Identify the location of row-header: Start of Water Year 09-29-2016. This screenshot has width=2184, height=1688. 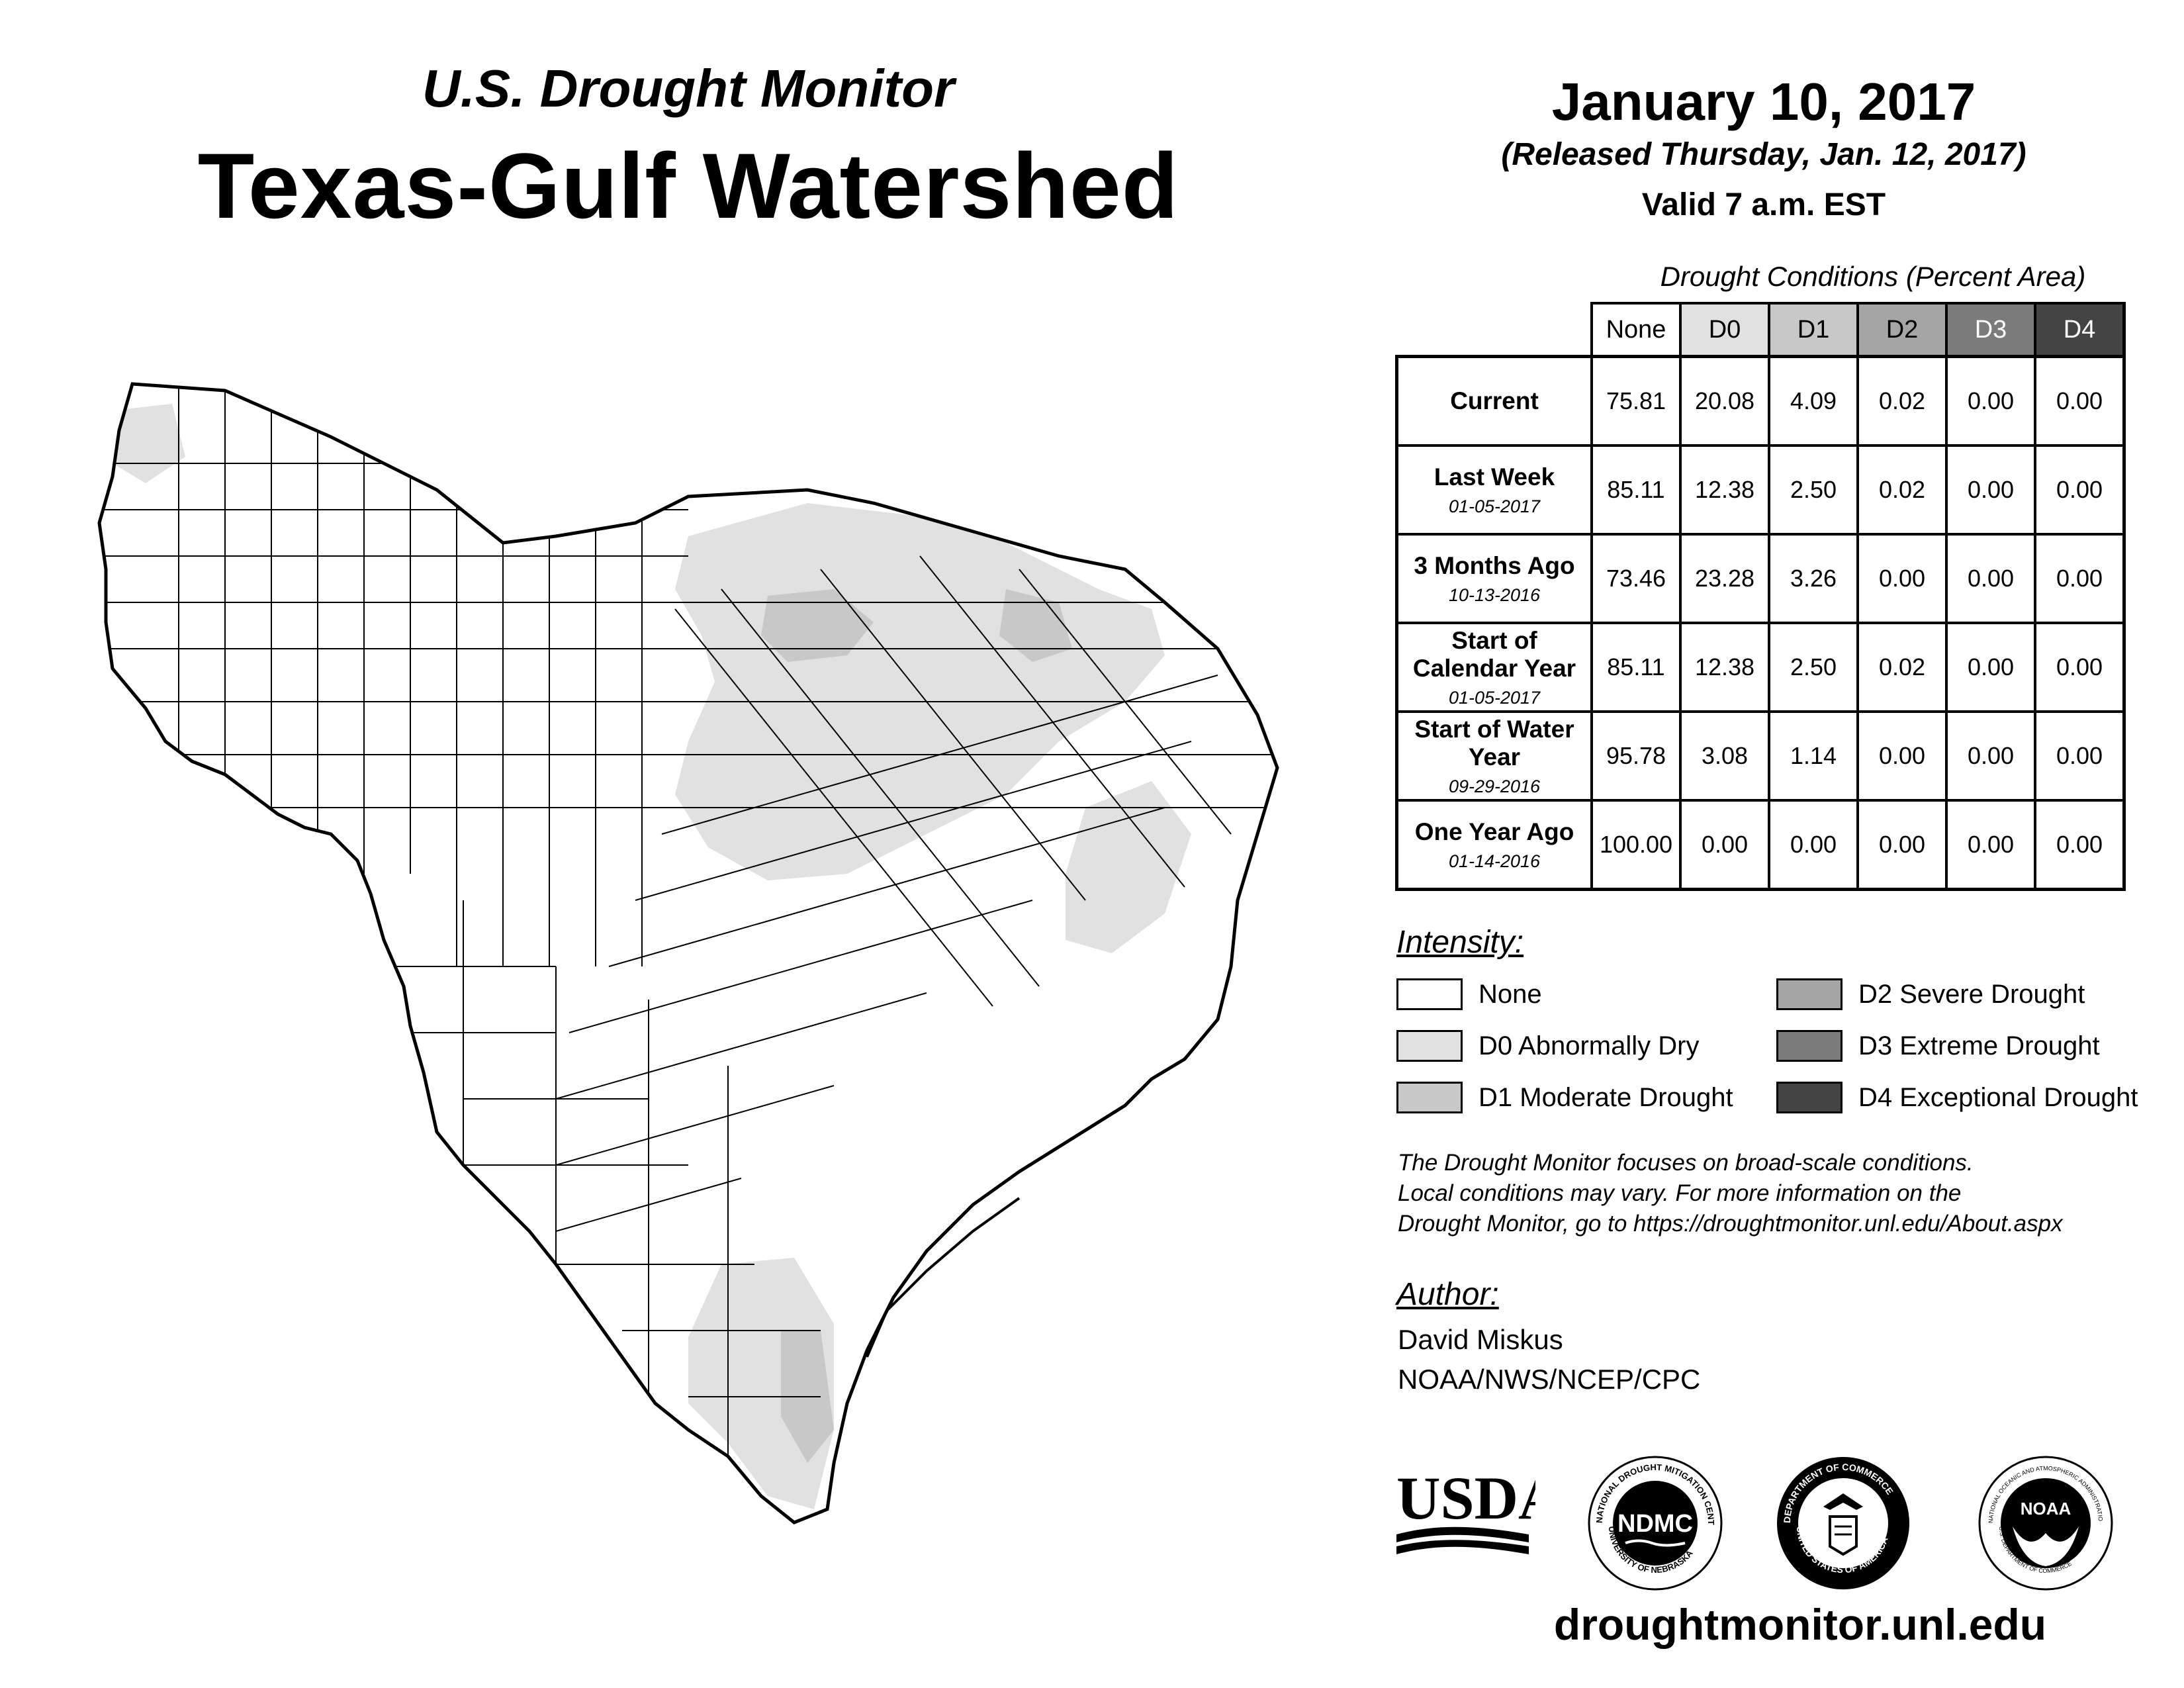
(1494, 756).